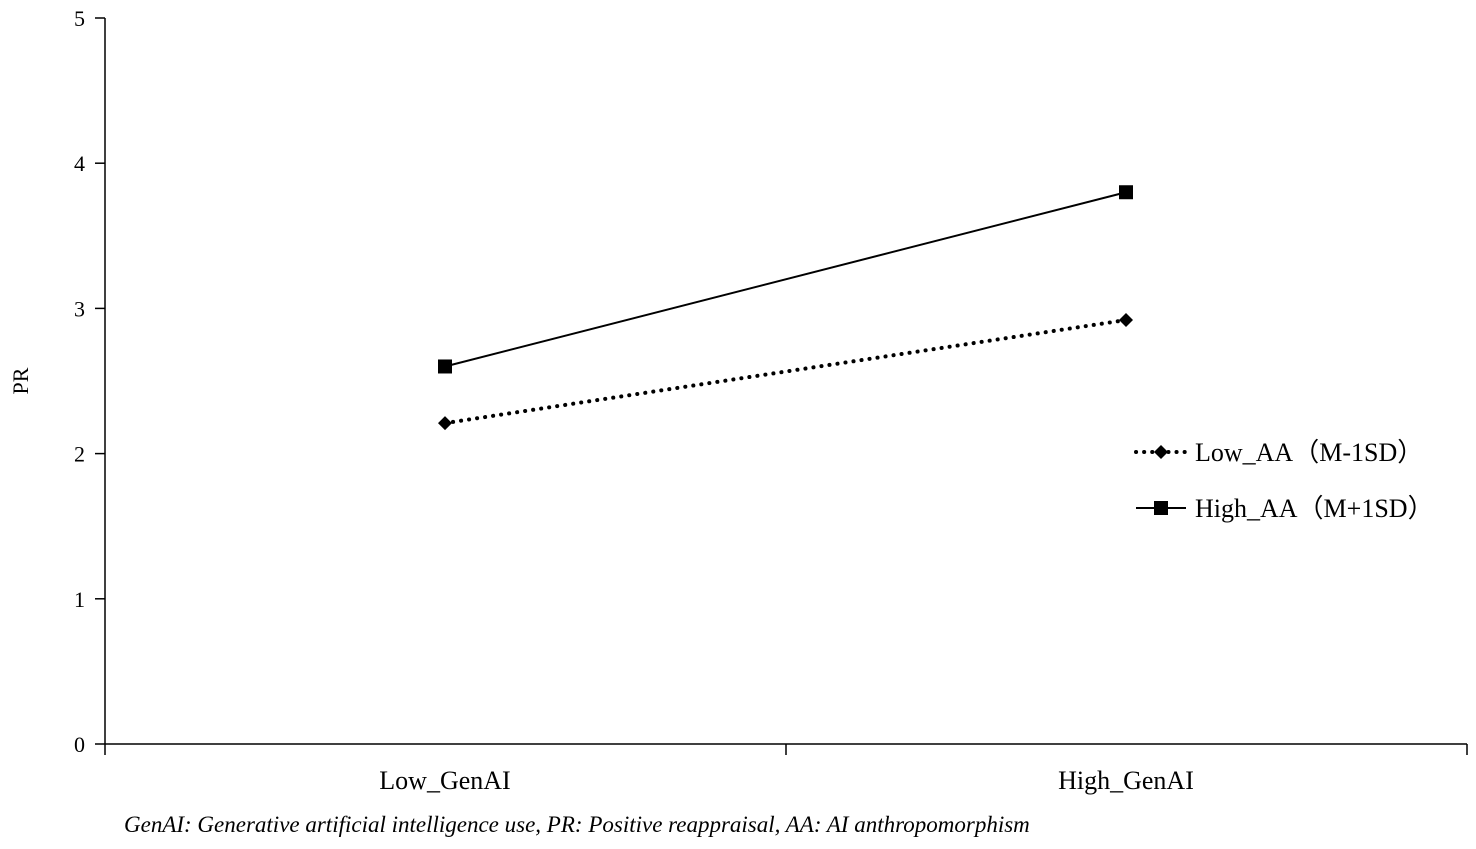 The width and height of the screenshot is (1476, 849). What do you see at coordinates (1309, 452) in the screenshot?
I see `legend-label: Low_AA（M-1SD）` at bounding box center [1309, 452].